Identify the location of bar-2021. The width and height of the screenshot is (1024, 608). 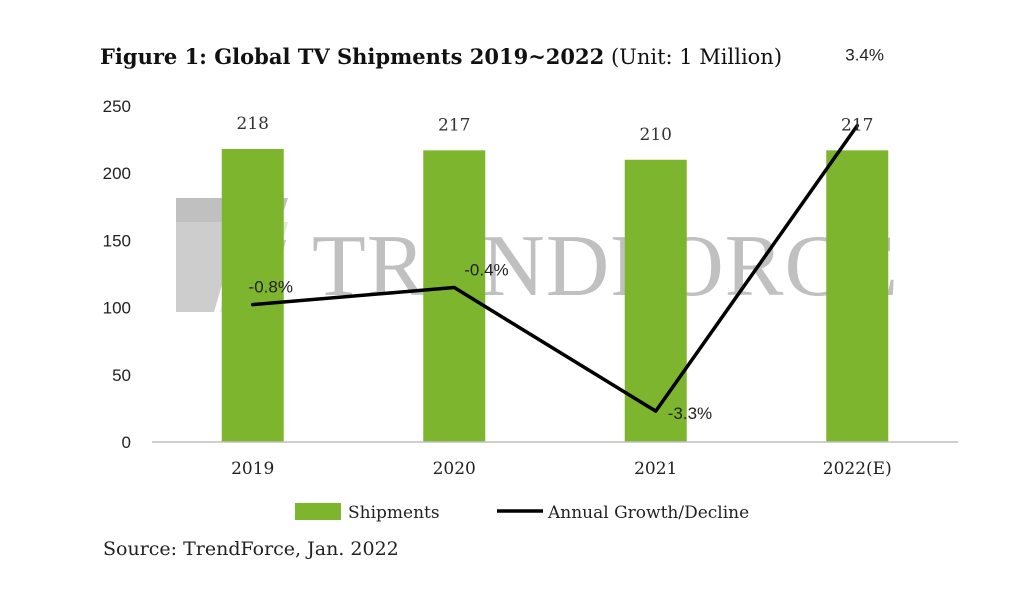
(655, 300).